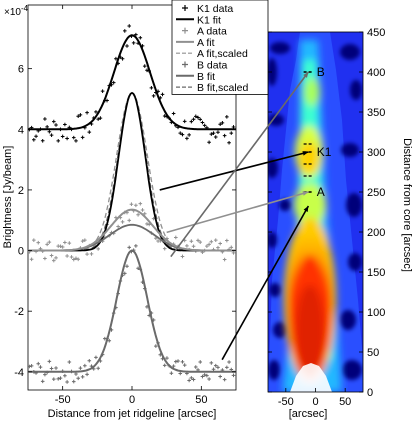  Describe the element at coordinates (306, 75) in the screenshot. I see `b-connector-head` at that location.